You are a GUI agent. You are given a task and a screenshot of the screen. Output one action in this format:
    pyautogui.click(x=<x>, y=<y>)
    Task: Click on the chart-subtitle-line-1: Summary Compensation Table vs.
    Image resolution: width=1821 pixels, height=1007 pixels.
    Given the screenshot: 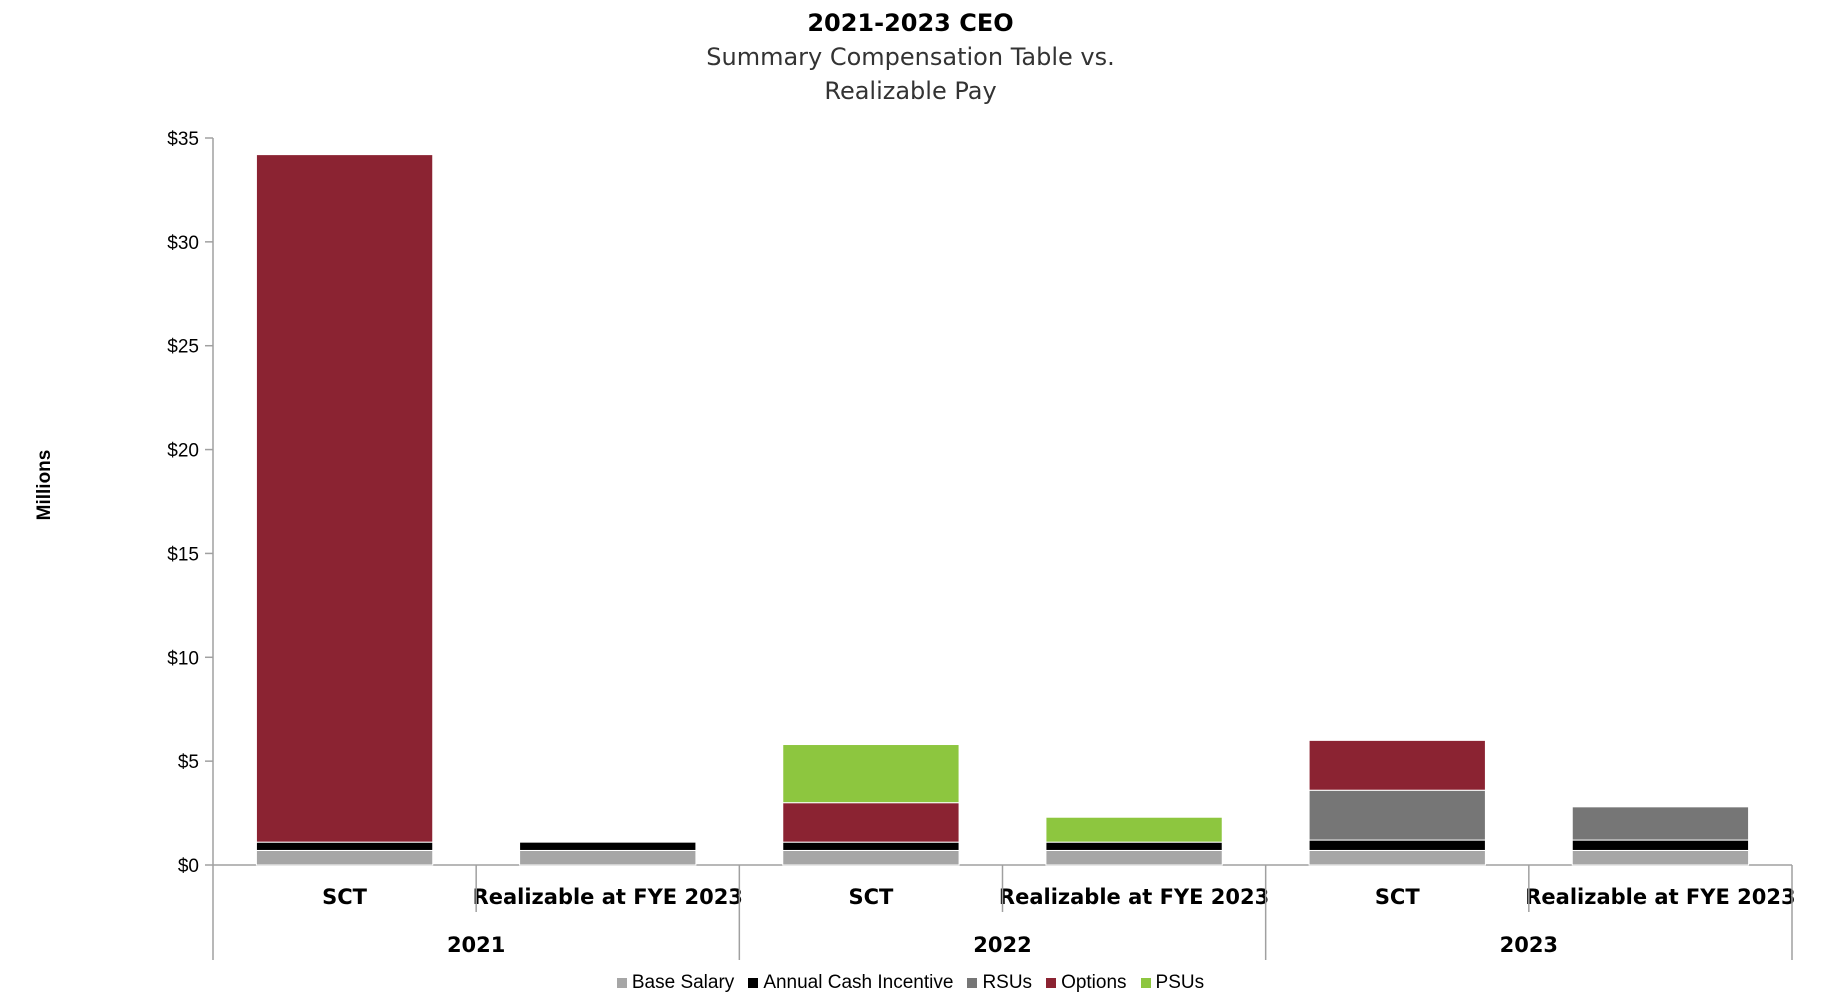 What is the action you would take?
    pyautogui.click(x=910, y=57)
    